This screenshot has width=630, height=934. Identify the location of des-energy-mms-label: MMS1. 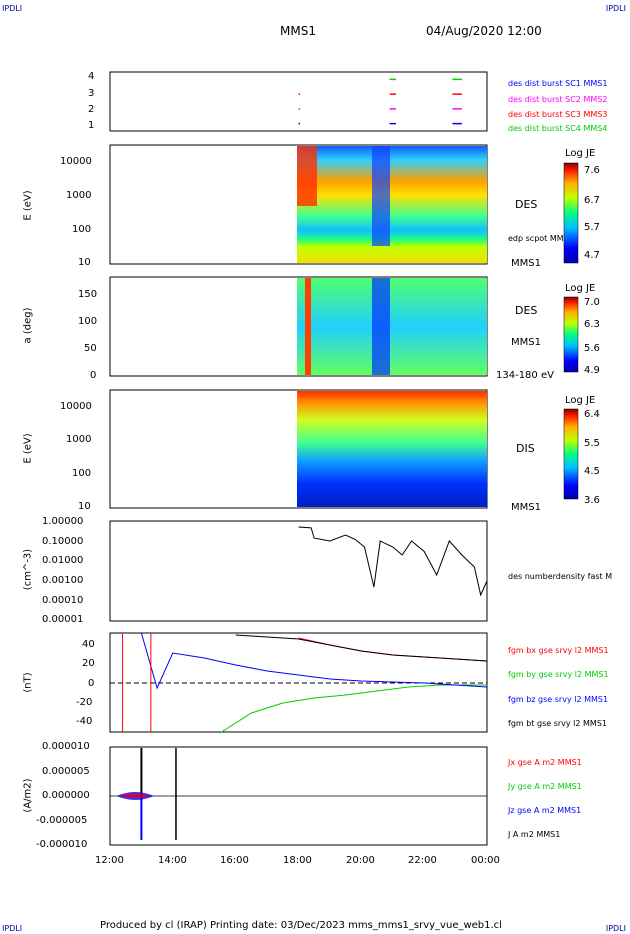
(526, 263).